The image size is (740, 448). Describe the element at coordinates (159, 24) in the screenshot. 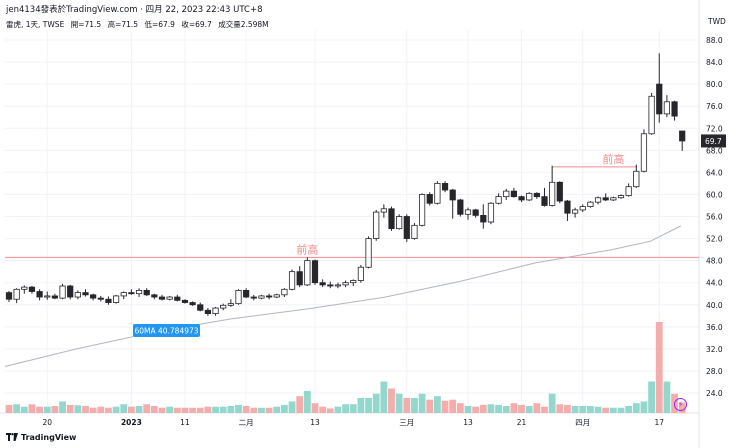

I see `low-value: 低=67.9` at that location.